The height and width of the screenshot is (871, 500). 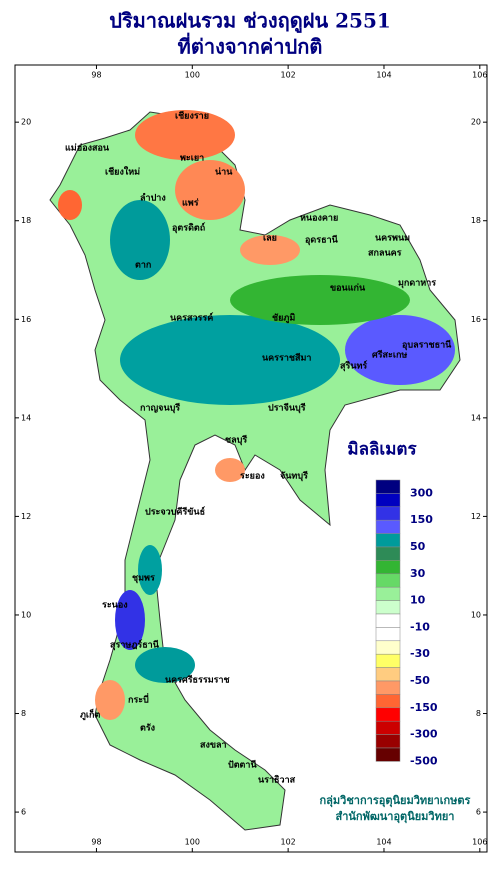 What do you see at coordinates (26, 319) in the screenshot?
I see `lat-tick-label: 16` at bounding box center [26, 319].